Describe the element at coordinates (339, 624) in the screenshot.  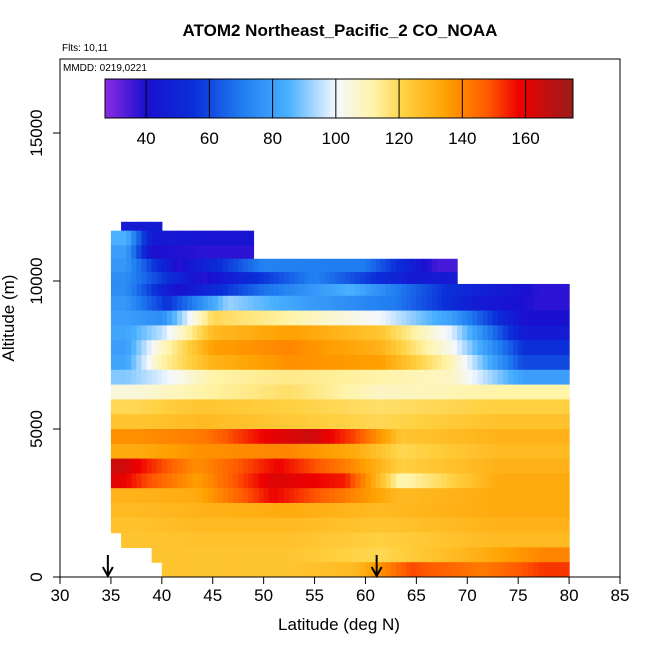
I see `x-axis-label: Latitude (deg N)` at that location.